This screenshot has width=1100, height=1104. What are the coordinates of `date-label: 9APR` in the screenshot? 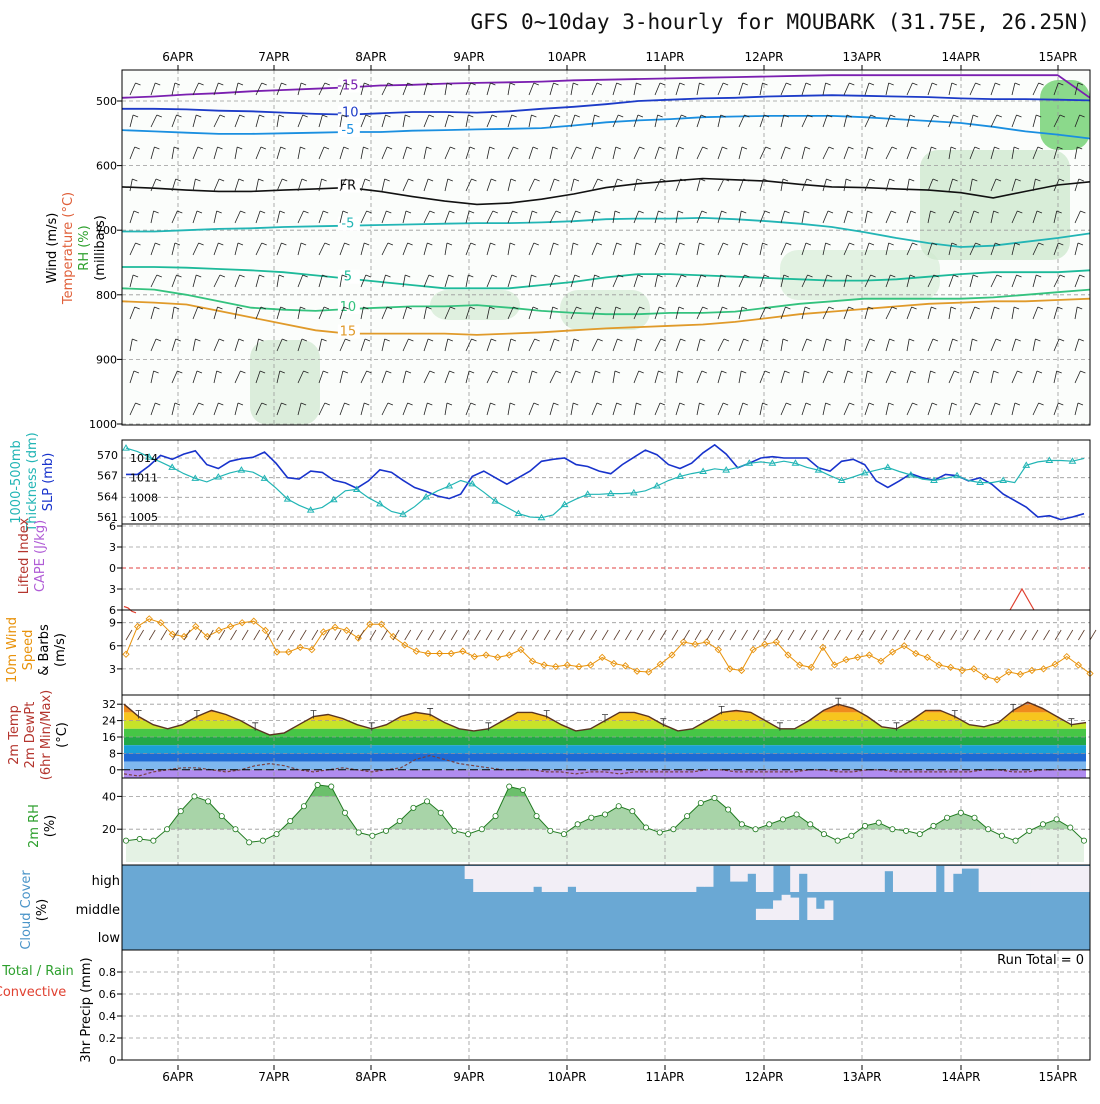 It's located at (468, 57).